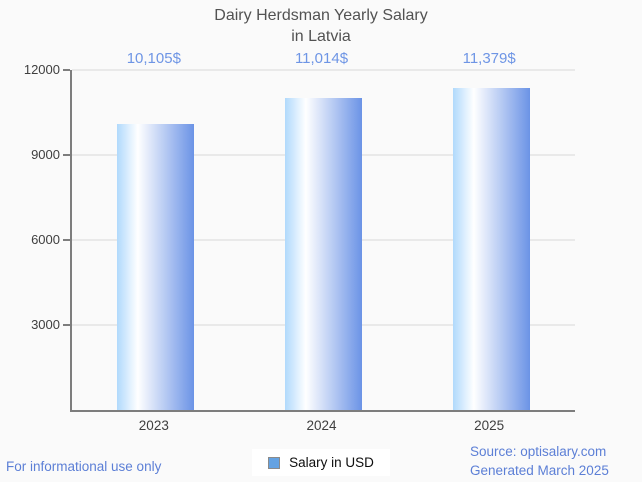 This screenshot has height=482, width=642. I want to click on chart-title: Dairy Herdsman Yearly Salary in Latvia, so click(321, 26).